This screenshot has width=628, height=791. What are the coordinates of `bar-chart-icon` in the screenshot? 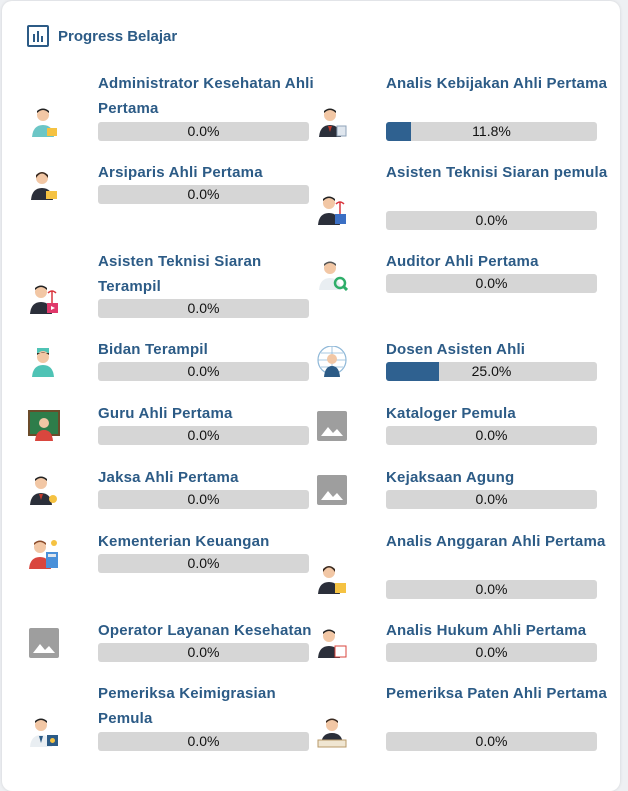 It's located at (38, 36).